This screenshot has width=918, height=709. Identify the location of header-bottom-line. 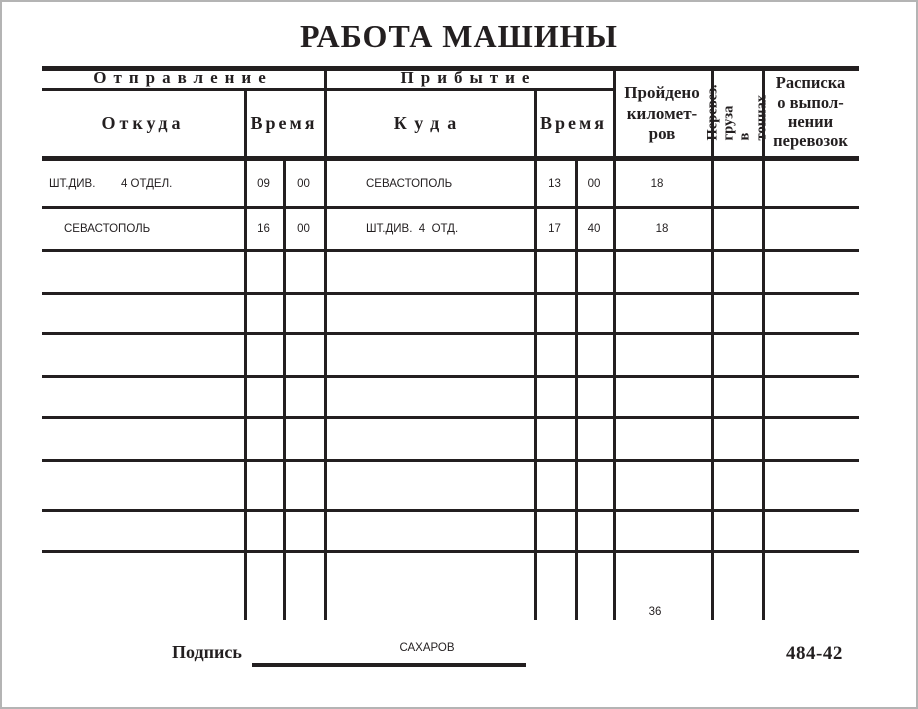
(450, 158).